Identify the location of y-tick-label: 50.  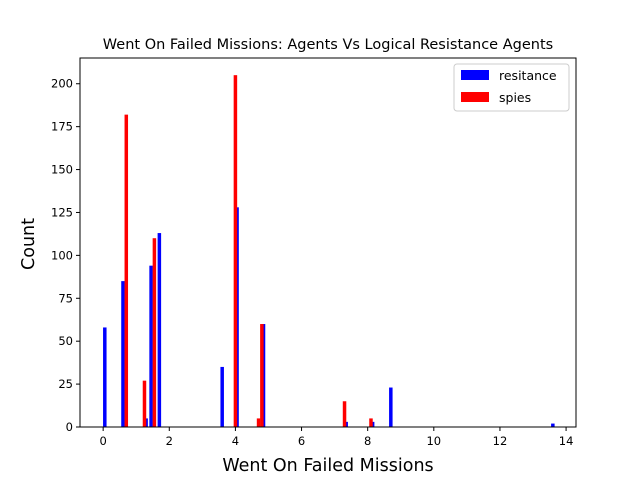
(65, 341).